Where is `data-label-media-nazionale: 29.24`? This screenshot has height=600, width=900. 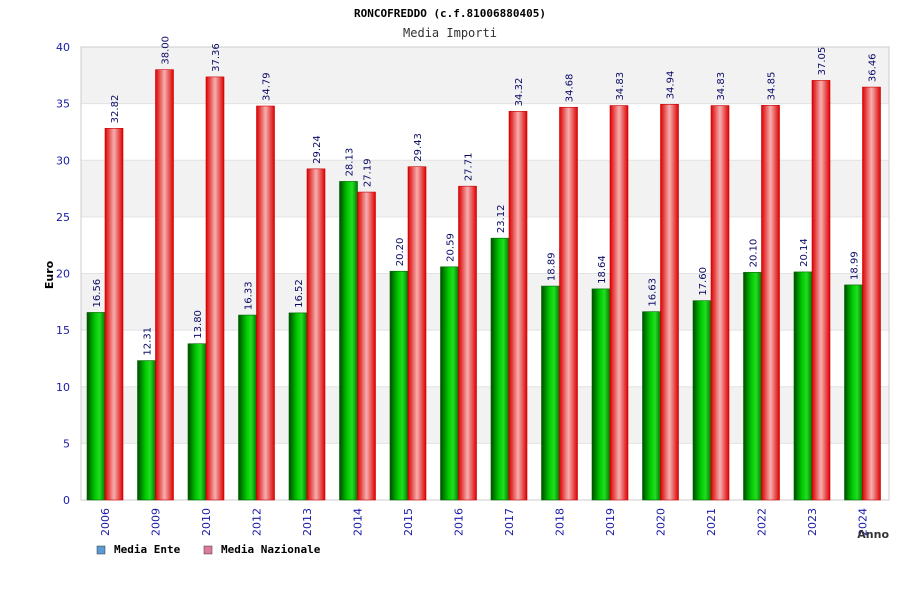
data-label-media-nazionale: 29.24 is located at coordinates (317, 149).